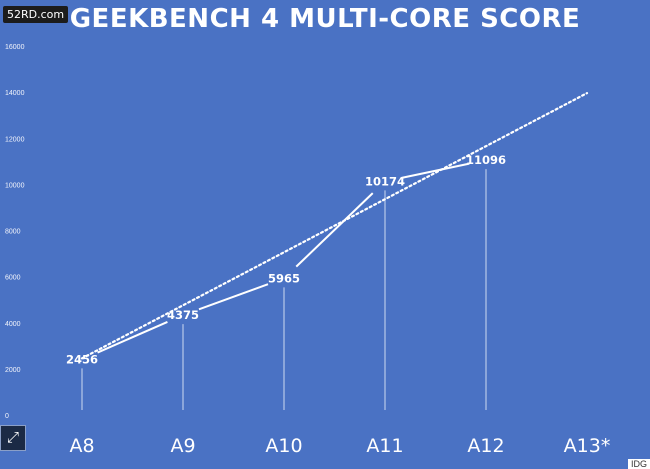 The width and height of the screenshot is (650, 469). Describe the element at coordinates (13, 438) in the screenshot. I see `expand-icon: ⤢` at that location.